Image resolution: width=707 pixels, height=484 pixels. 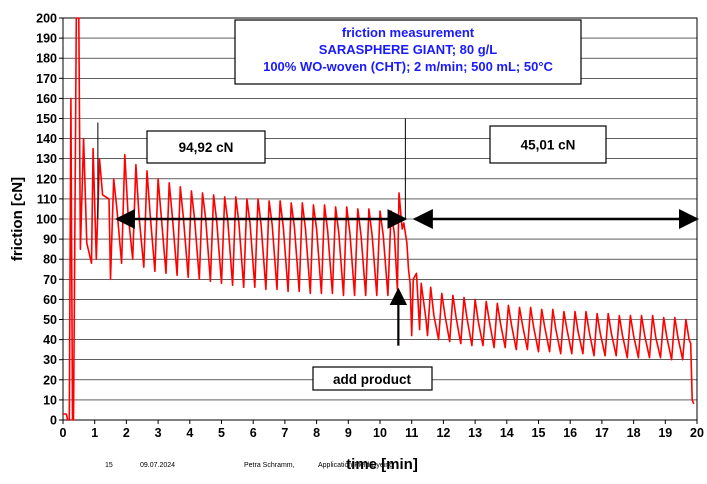 What do you see at coordinates (634, 433) in the screenshot?
I see `x-tick-label: 18` at bounding box center [634, 433].